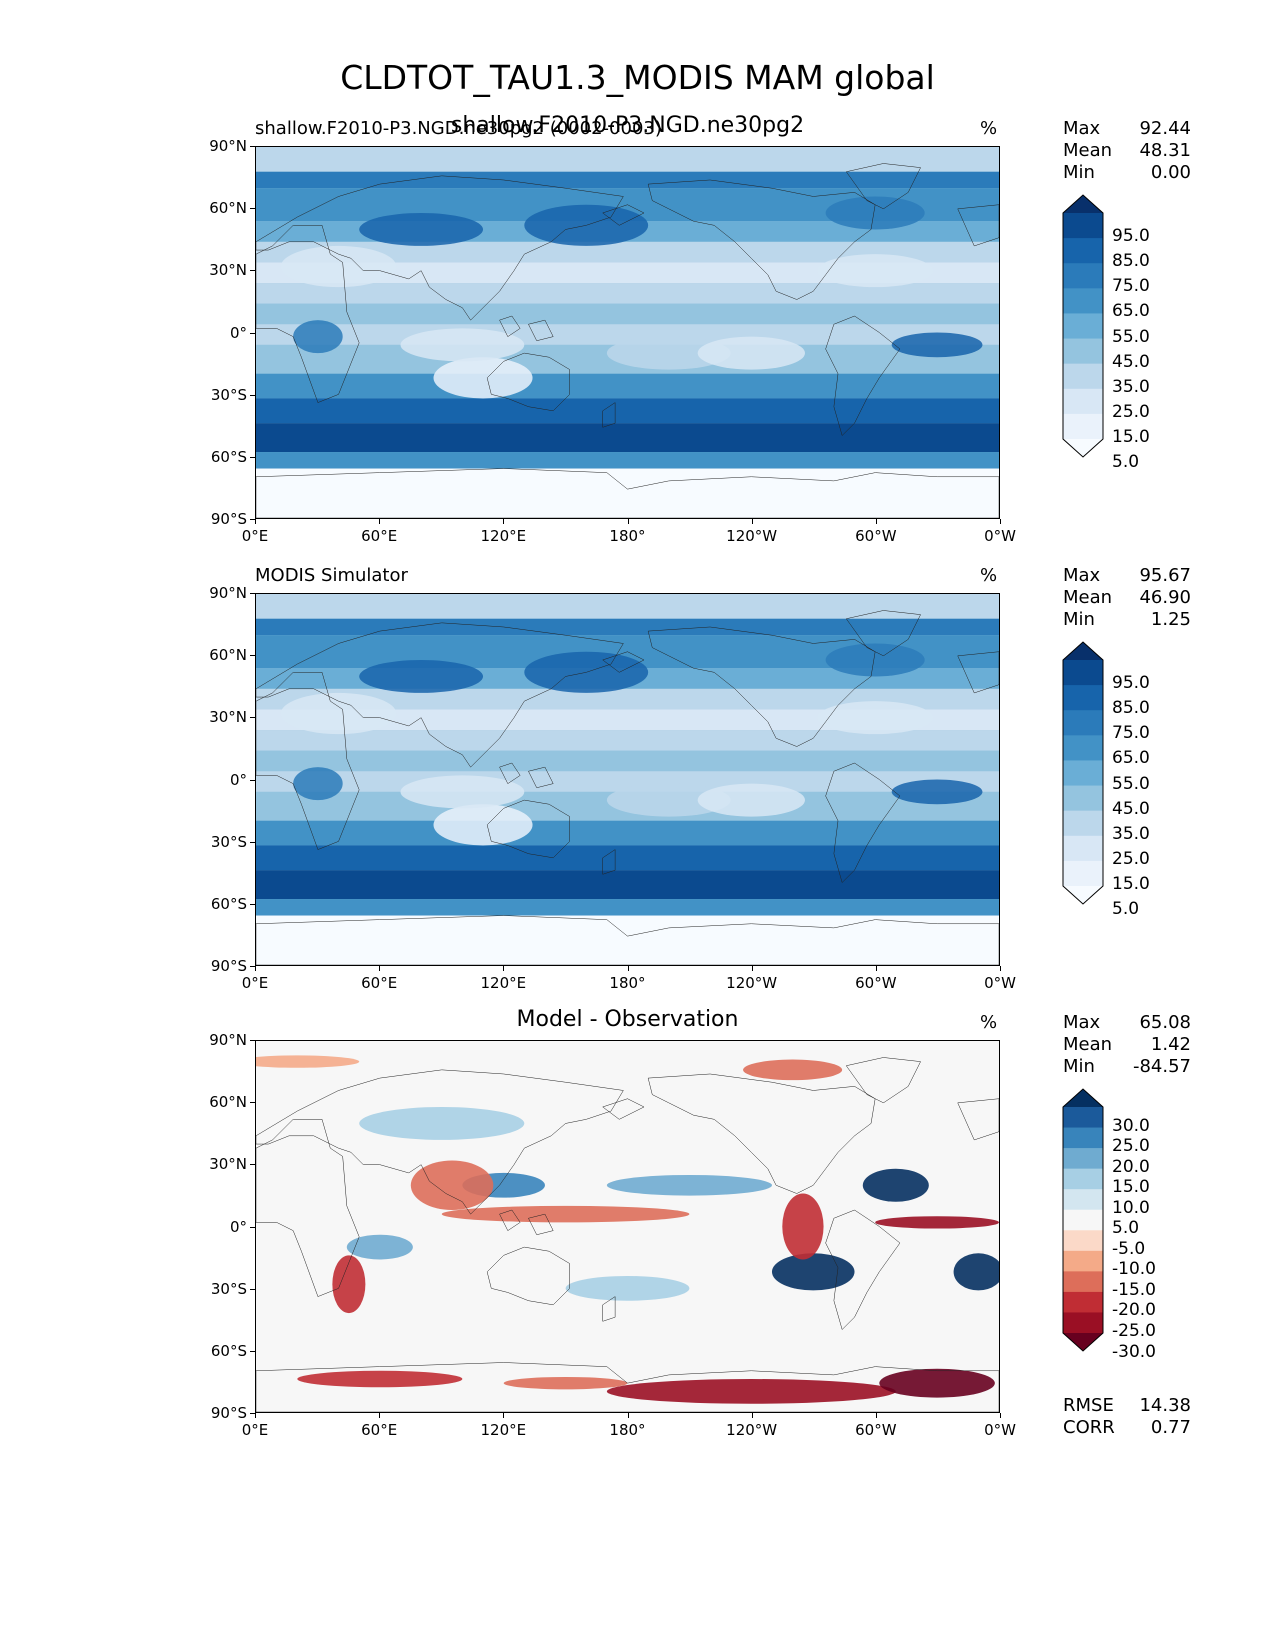 This screenshot has height=1650, width=1275. What do you see at coordinates (1127, 598) in the screenshot?
I see `stat-row: Mean 46.90` at bounding box center [1127, 598].